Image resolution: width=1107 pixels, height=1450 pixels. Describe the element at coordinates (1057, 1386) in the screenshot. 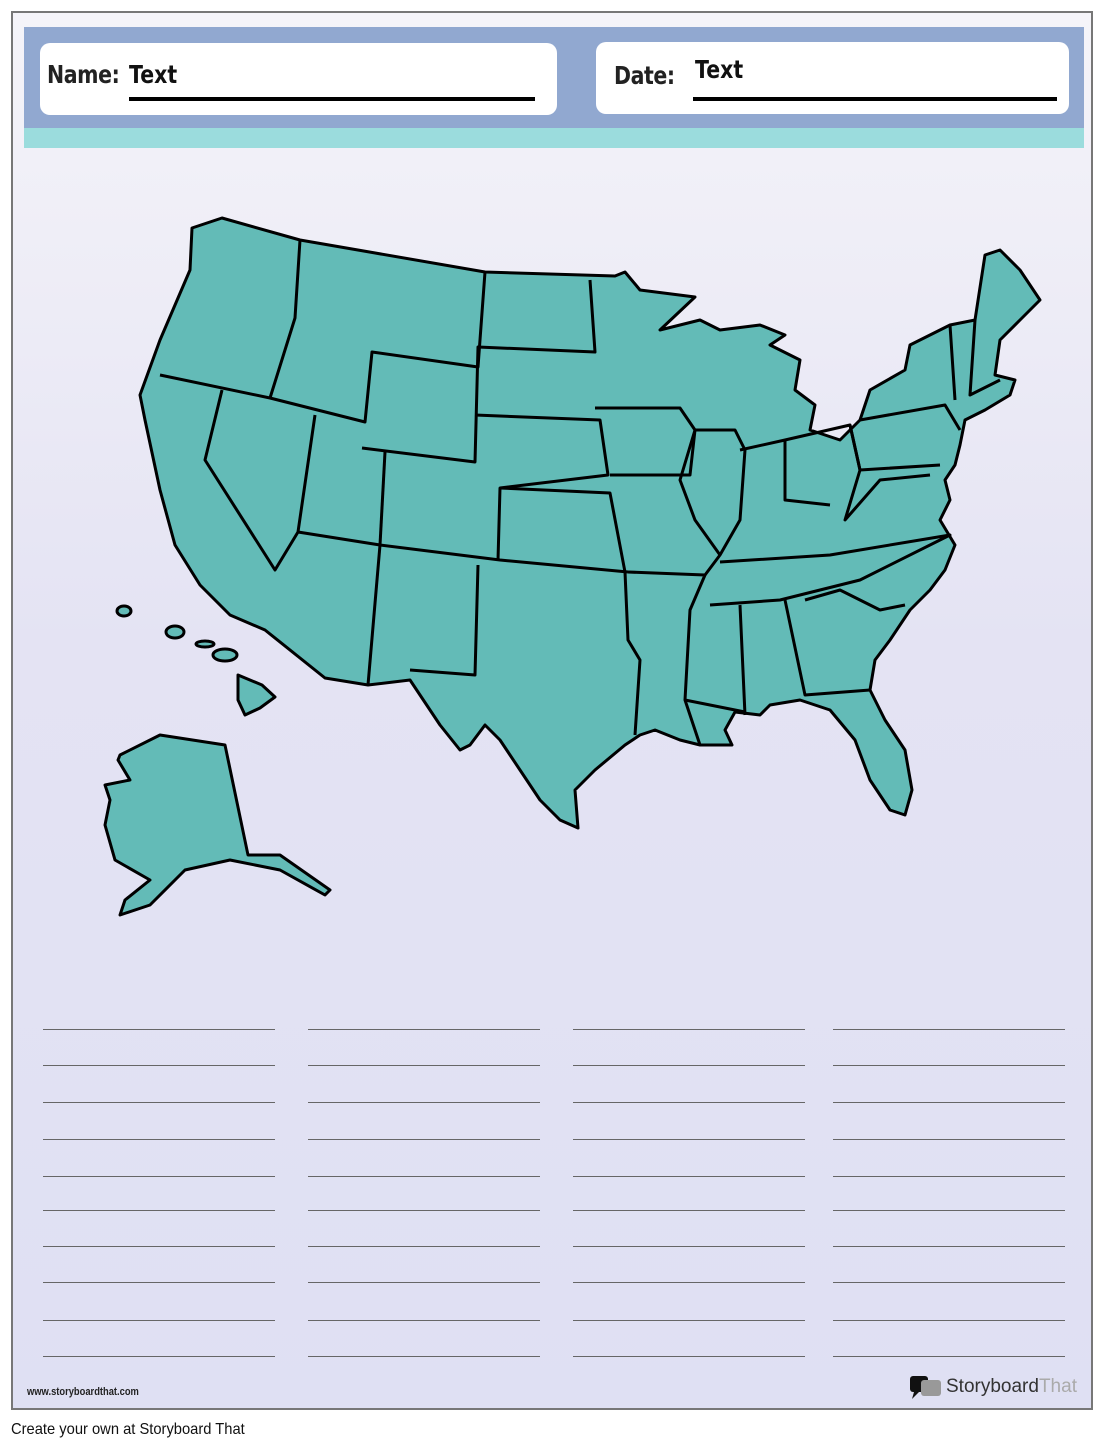

I see `logo-suffix: That` at that location.